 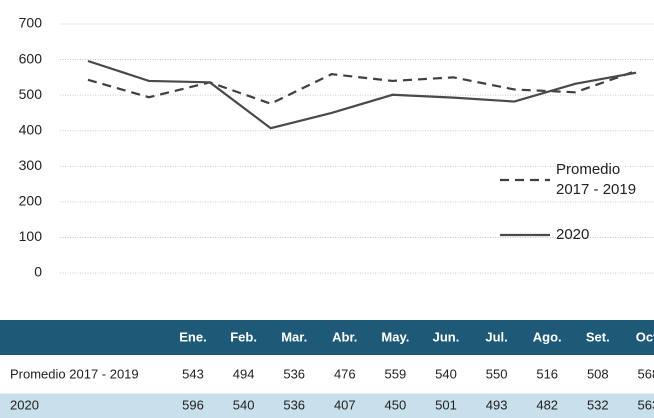 What do you see at coordinates (327, 337) in the screenshot?
I see `table-header-bg` at bounding box center [327, 337].